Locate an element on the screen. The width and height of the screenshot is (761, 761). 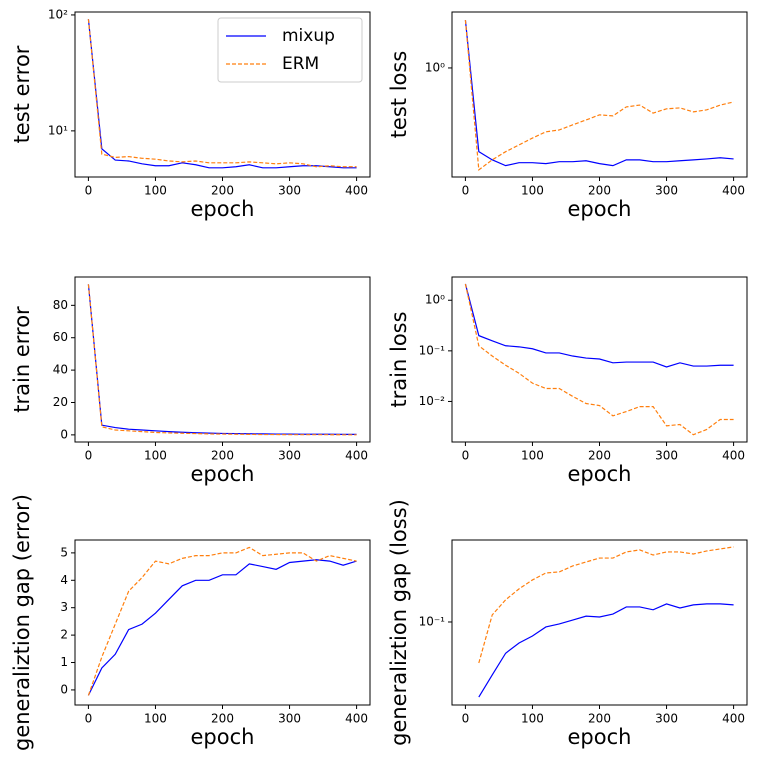
y-tick-label: 10⁻² is located at coordinates (432, 401).